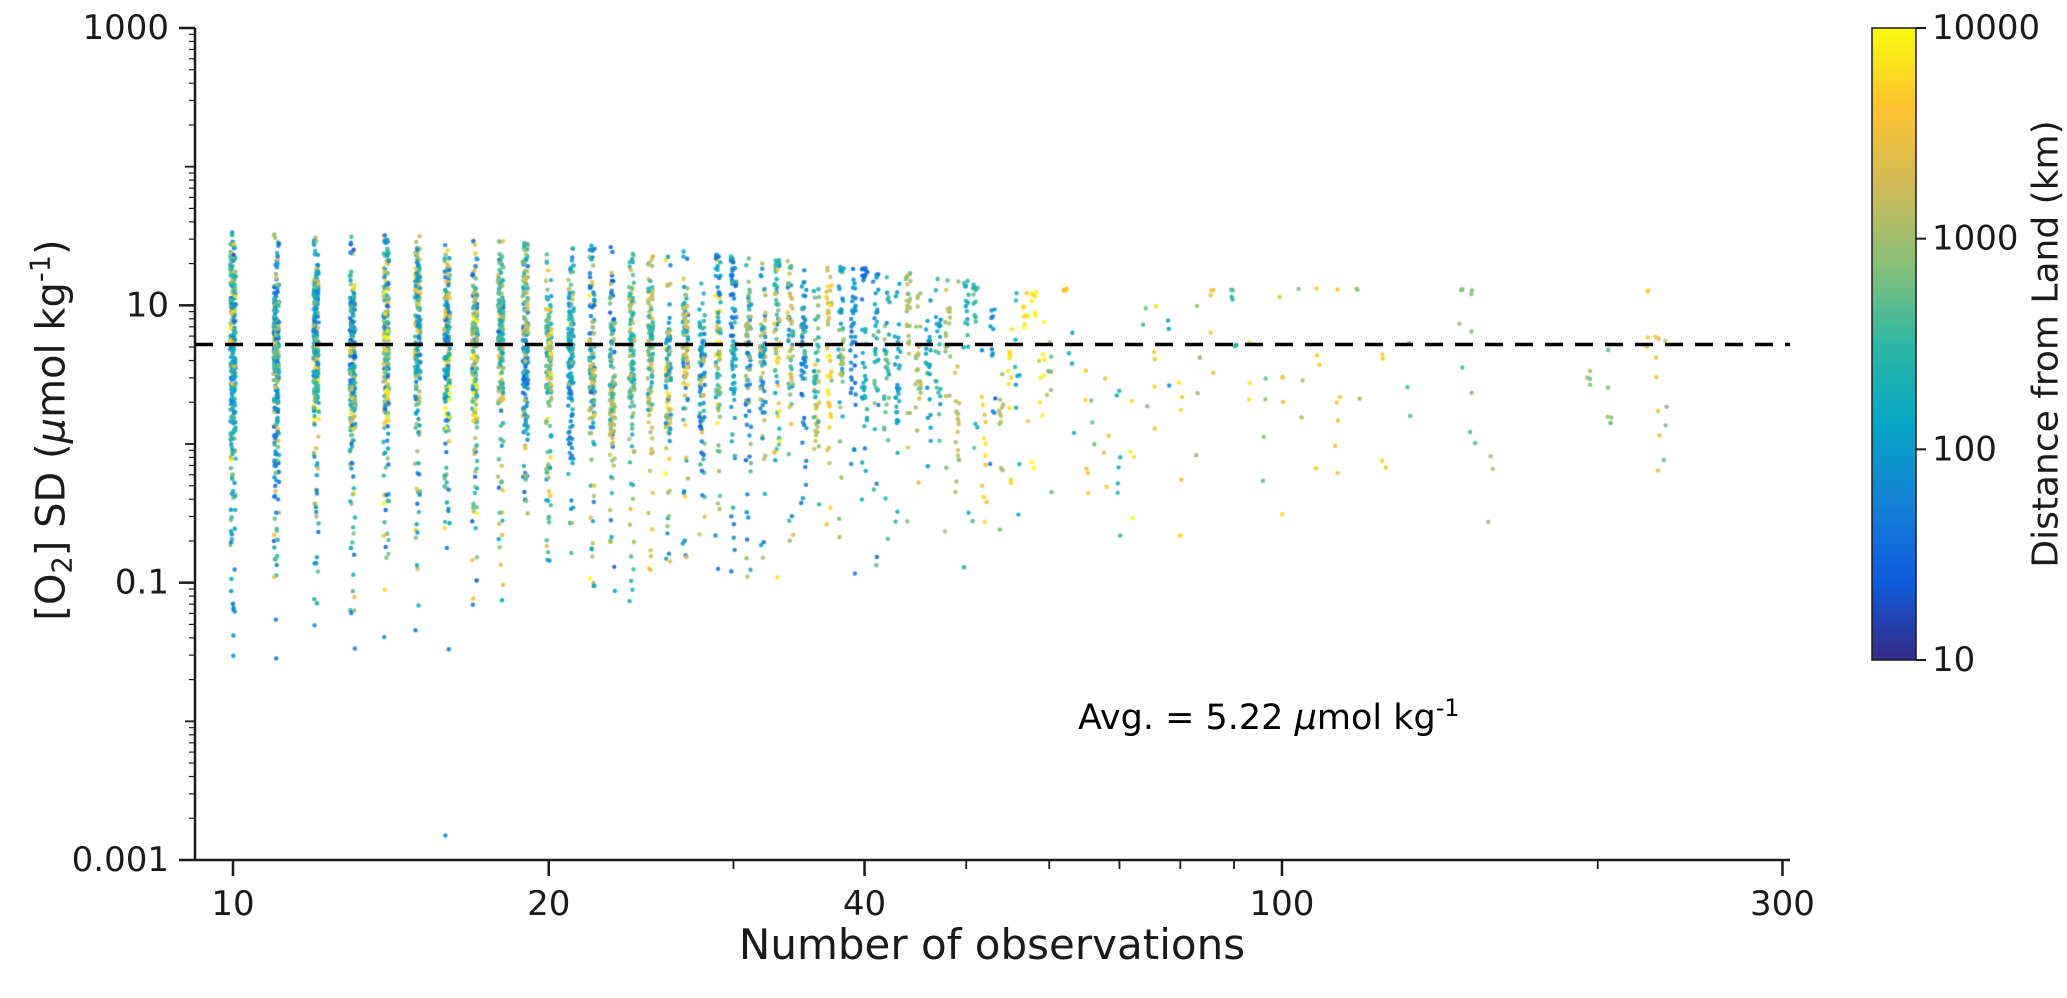 Image resolution: width=2067 pixels, height=998 pixels. I want to click on y-tick-label: 10, so click(147, 305).